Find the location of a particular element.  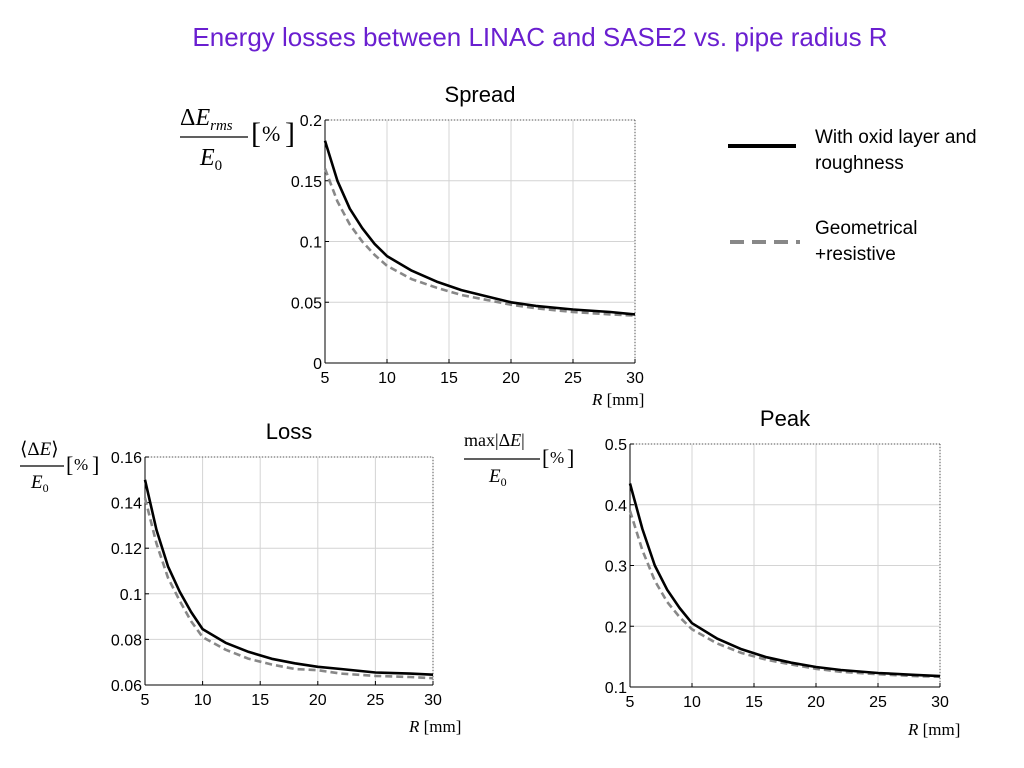

spread-ylabel: ΔErms E0 [ % ] is located at coordinates (237, 139).